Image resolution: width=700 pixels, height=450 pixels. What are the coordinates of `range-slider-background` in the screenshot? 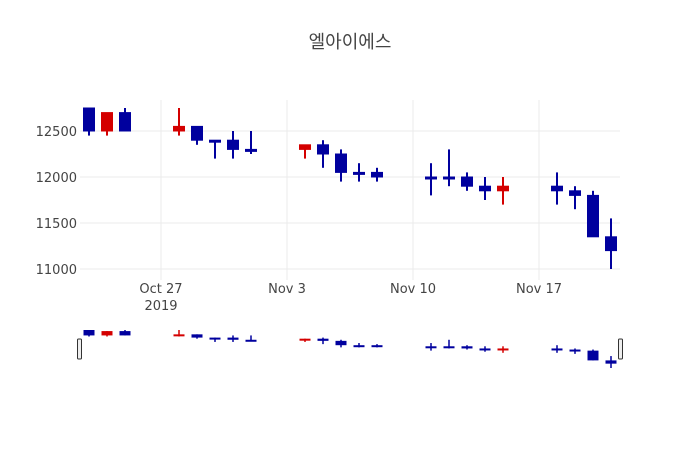 It's located at (350, 349).